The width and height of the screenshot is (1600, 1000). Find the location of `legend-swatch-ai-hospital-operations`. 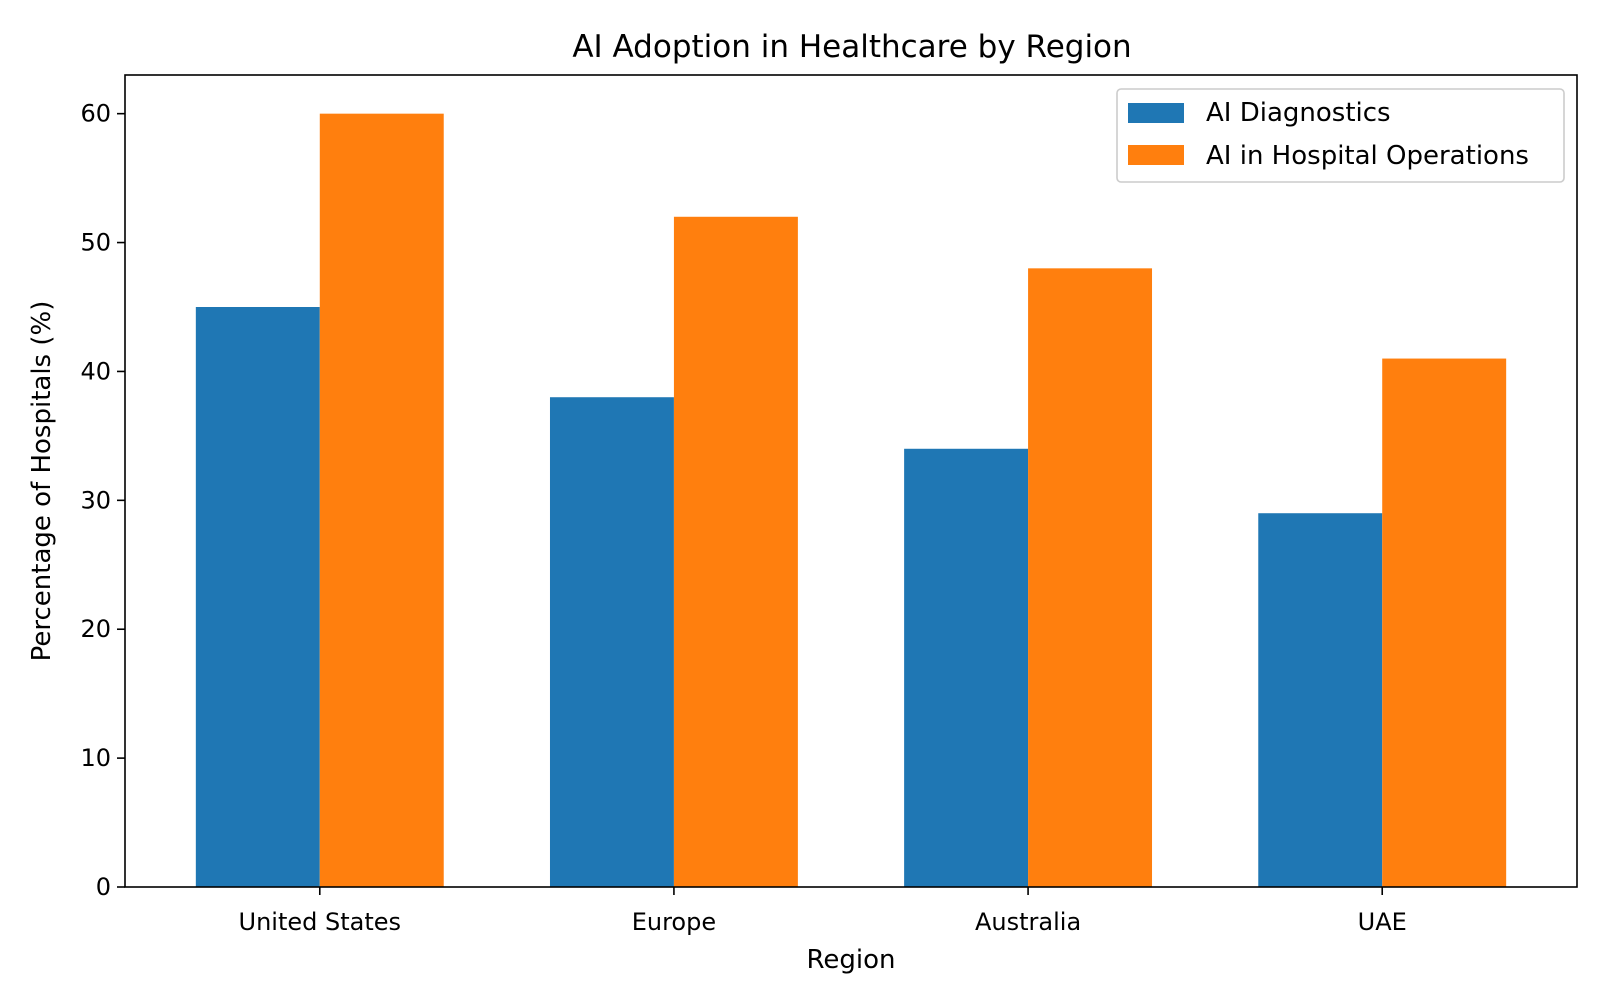

legend-swatch-ai-hospital-operations is located at coordinates (1156, 155).